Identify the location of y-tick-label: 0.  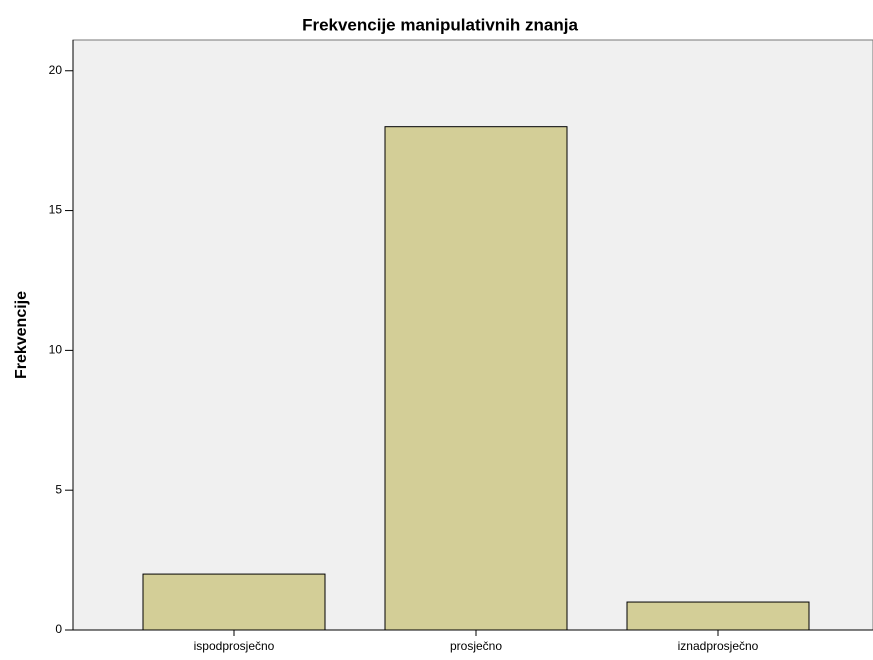
(58, 629).